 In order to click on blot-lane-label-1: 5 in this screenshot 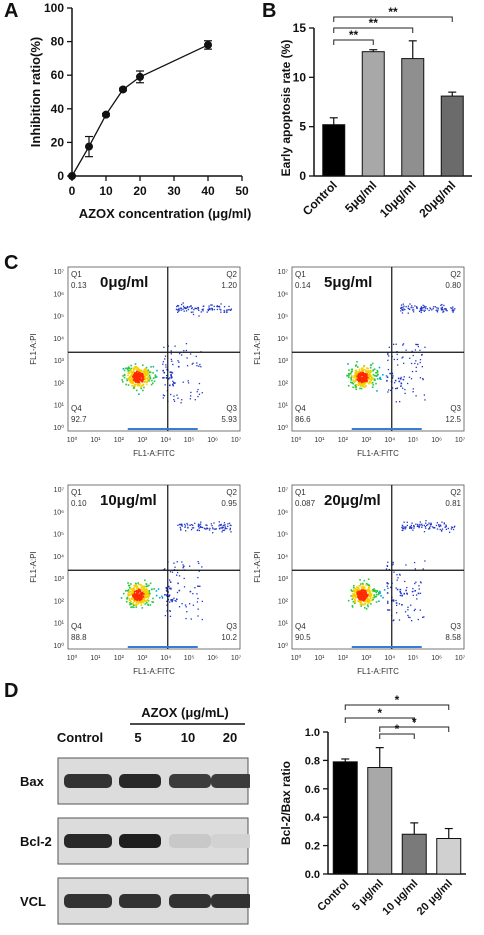, I will do `click(137, 737)`.